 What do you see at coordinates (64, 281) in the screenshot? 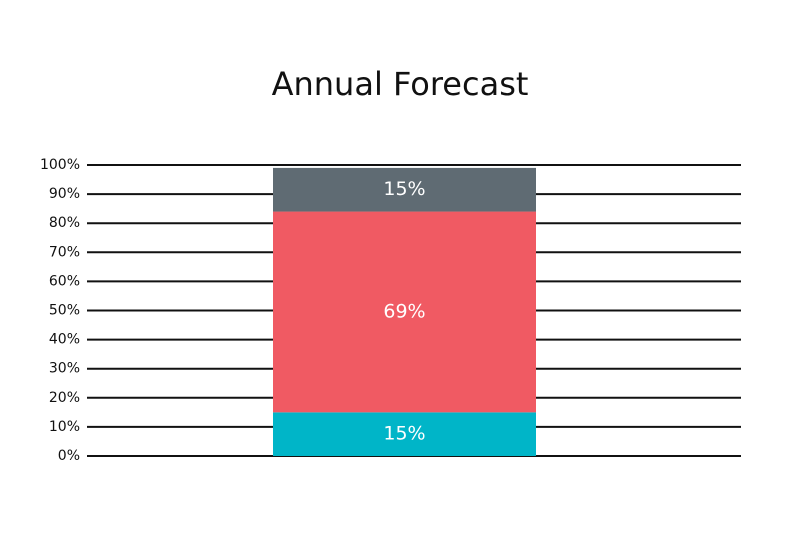
I see `y-tick-label: 60%` at bounding box center [64, 281].